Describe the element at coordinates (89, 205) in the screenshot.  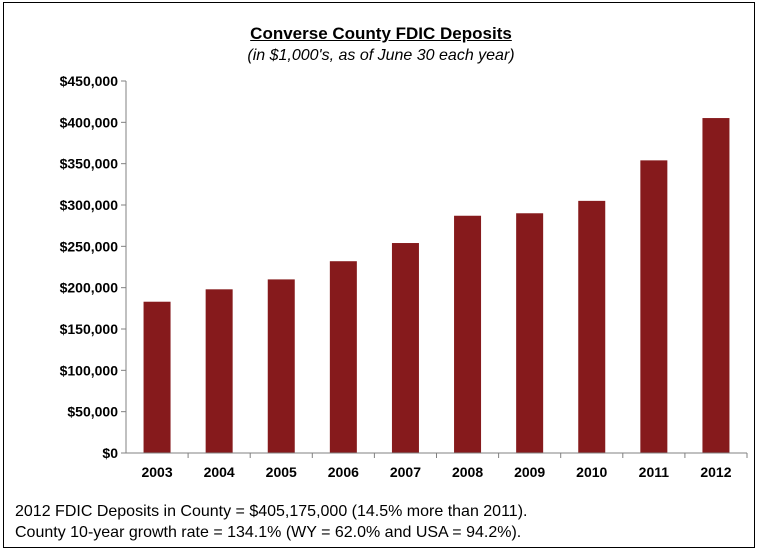
I see `y-tick-label: $300,000` at that location.